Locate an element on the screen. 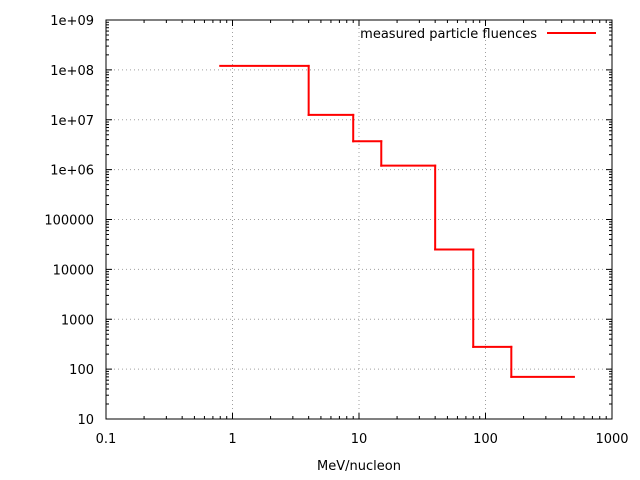  legend: measured particle fluences is located at coordinates (478, 34).